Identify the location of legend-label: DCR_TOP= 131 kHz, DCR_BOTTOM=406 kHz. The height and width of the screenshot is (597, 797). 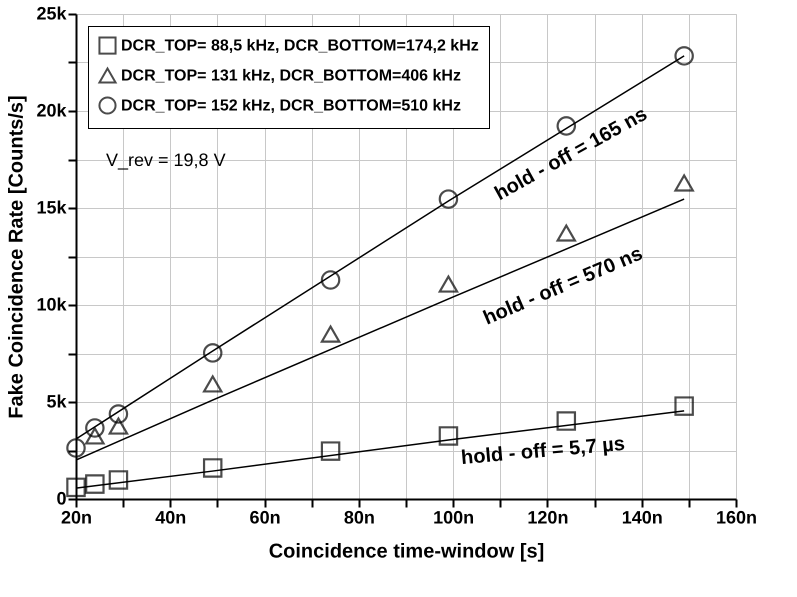
(291, 76).